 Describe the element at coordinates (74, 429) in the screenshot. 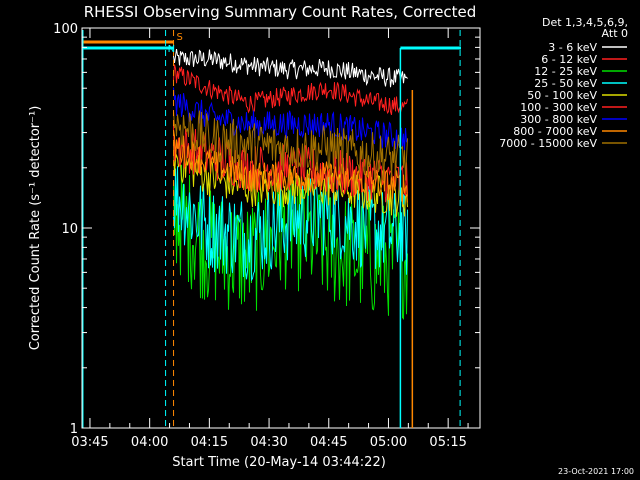

I see `y-tick-label-0: 1` at that location.